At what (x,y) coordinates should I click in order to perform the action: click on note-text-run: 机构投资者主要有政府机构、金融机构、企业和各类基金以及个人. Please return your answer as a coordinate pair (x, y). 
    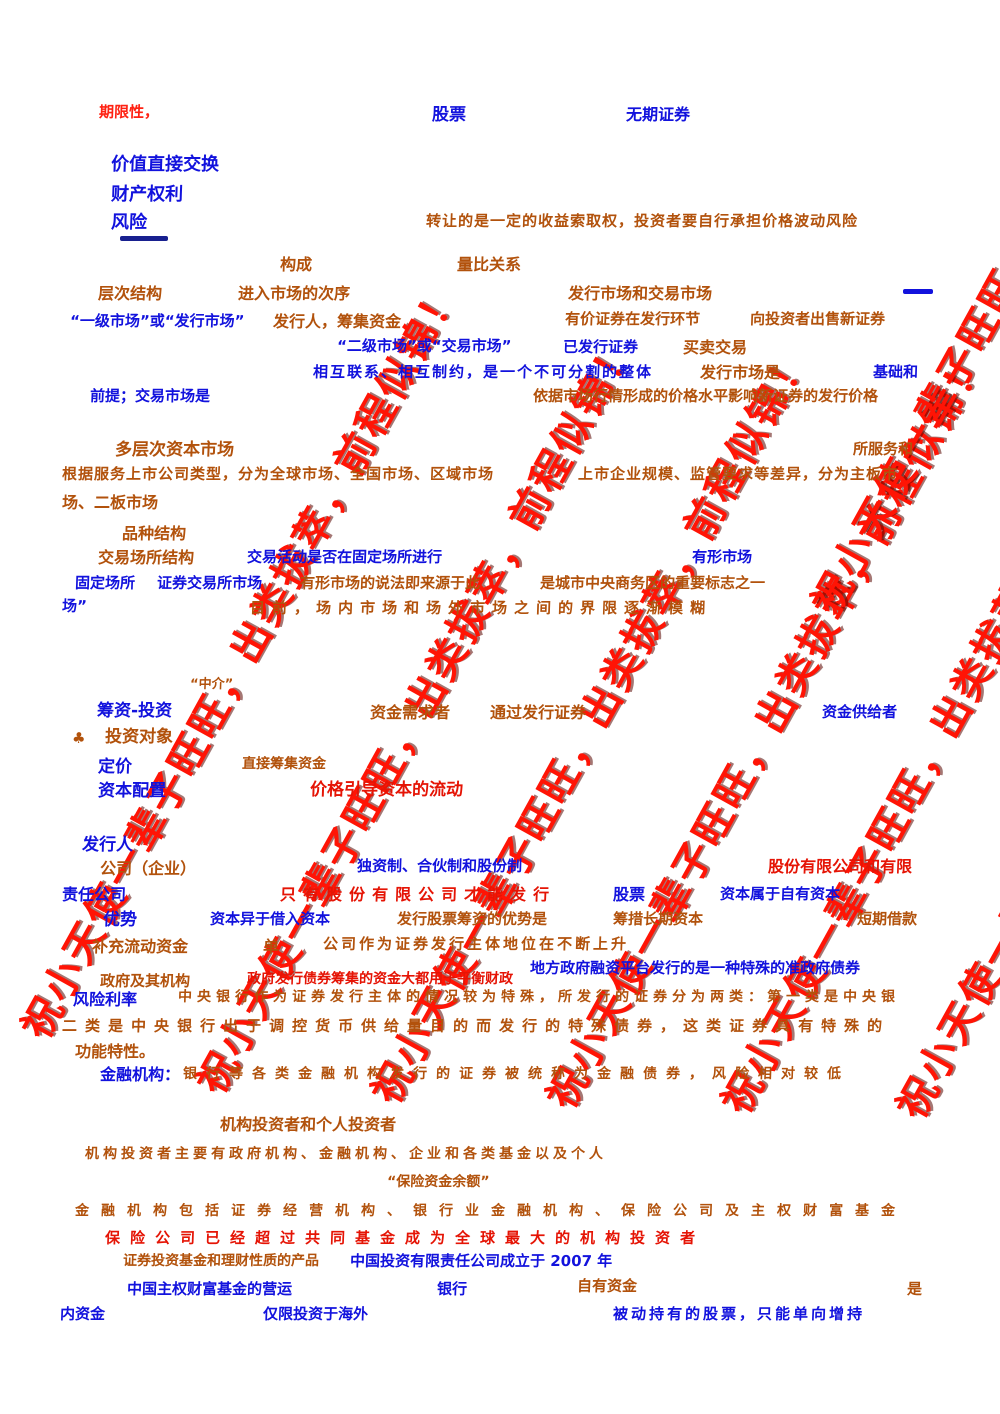
    Looking at the image, I should click on (346, 1154).